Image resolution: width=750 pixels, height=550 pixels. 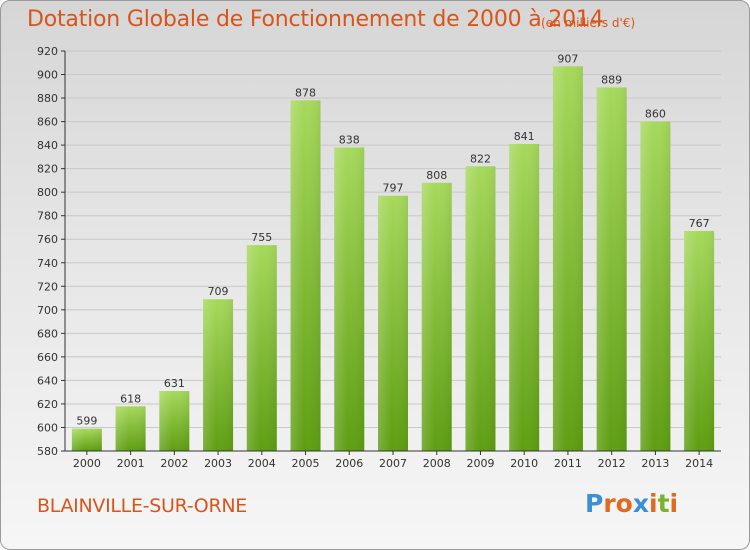 What do you see at coordinates (305, 92) in the screenshot?
I see `data-label: 878` at bounding box center [305, 92].